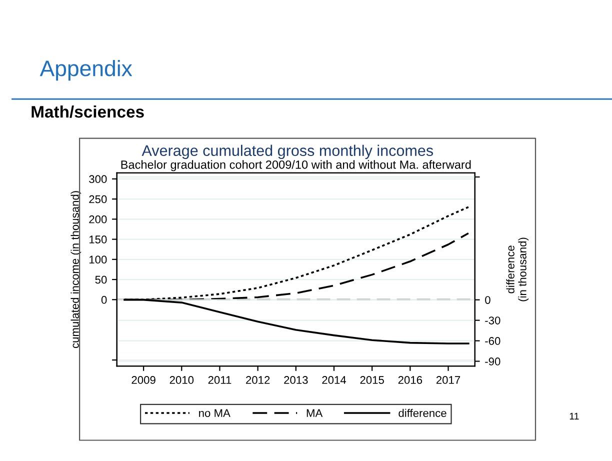 The image size is (612, 461). Describe the element at coordinates (98, 219) in the screenshot. I see `y-tick-label: 200` at that location.